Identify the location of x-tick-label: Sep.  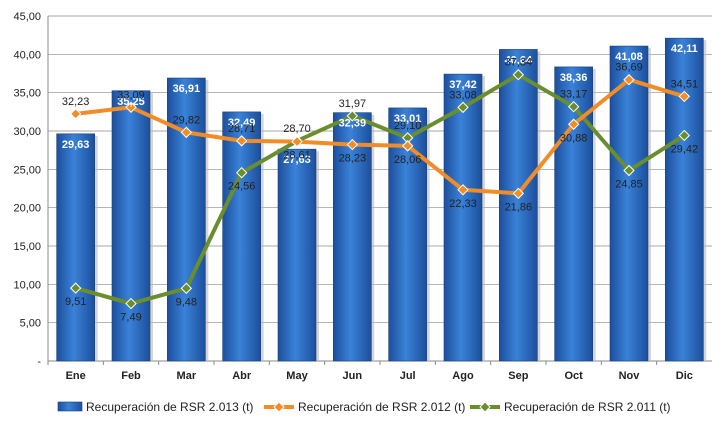
(518, 376).